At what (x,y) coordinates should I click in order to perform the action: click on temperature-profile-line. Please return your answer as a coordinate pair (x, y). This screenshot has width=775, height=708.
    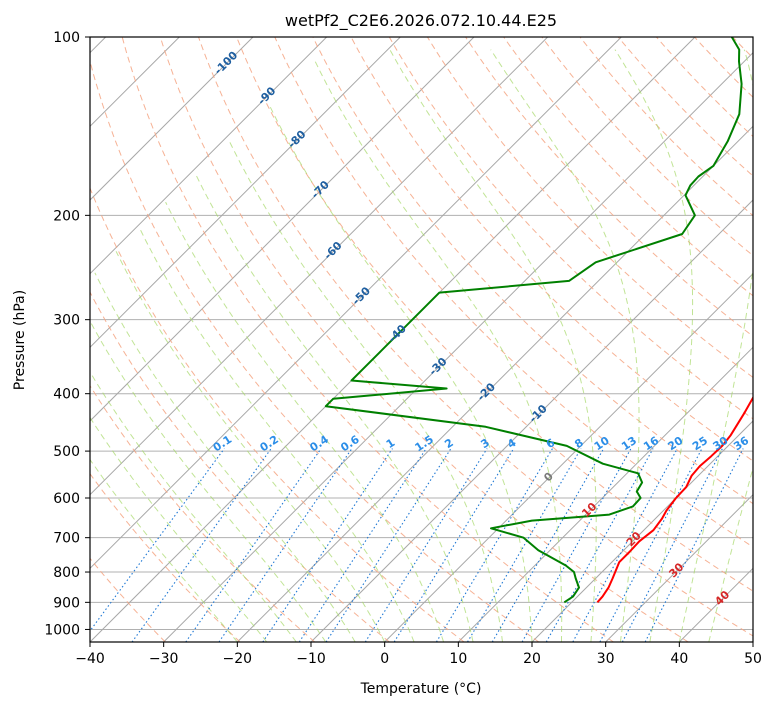
    Looking at the image, I should click on (674, 499).